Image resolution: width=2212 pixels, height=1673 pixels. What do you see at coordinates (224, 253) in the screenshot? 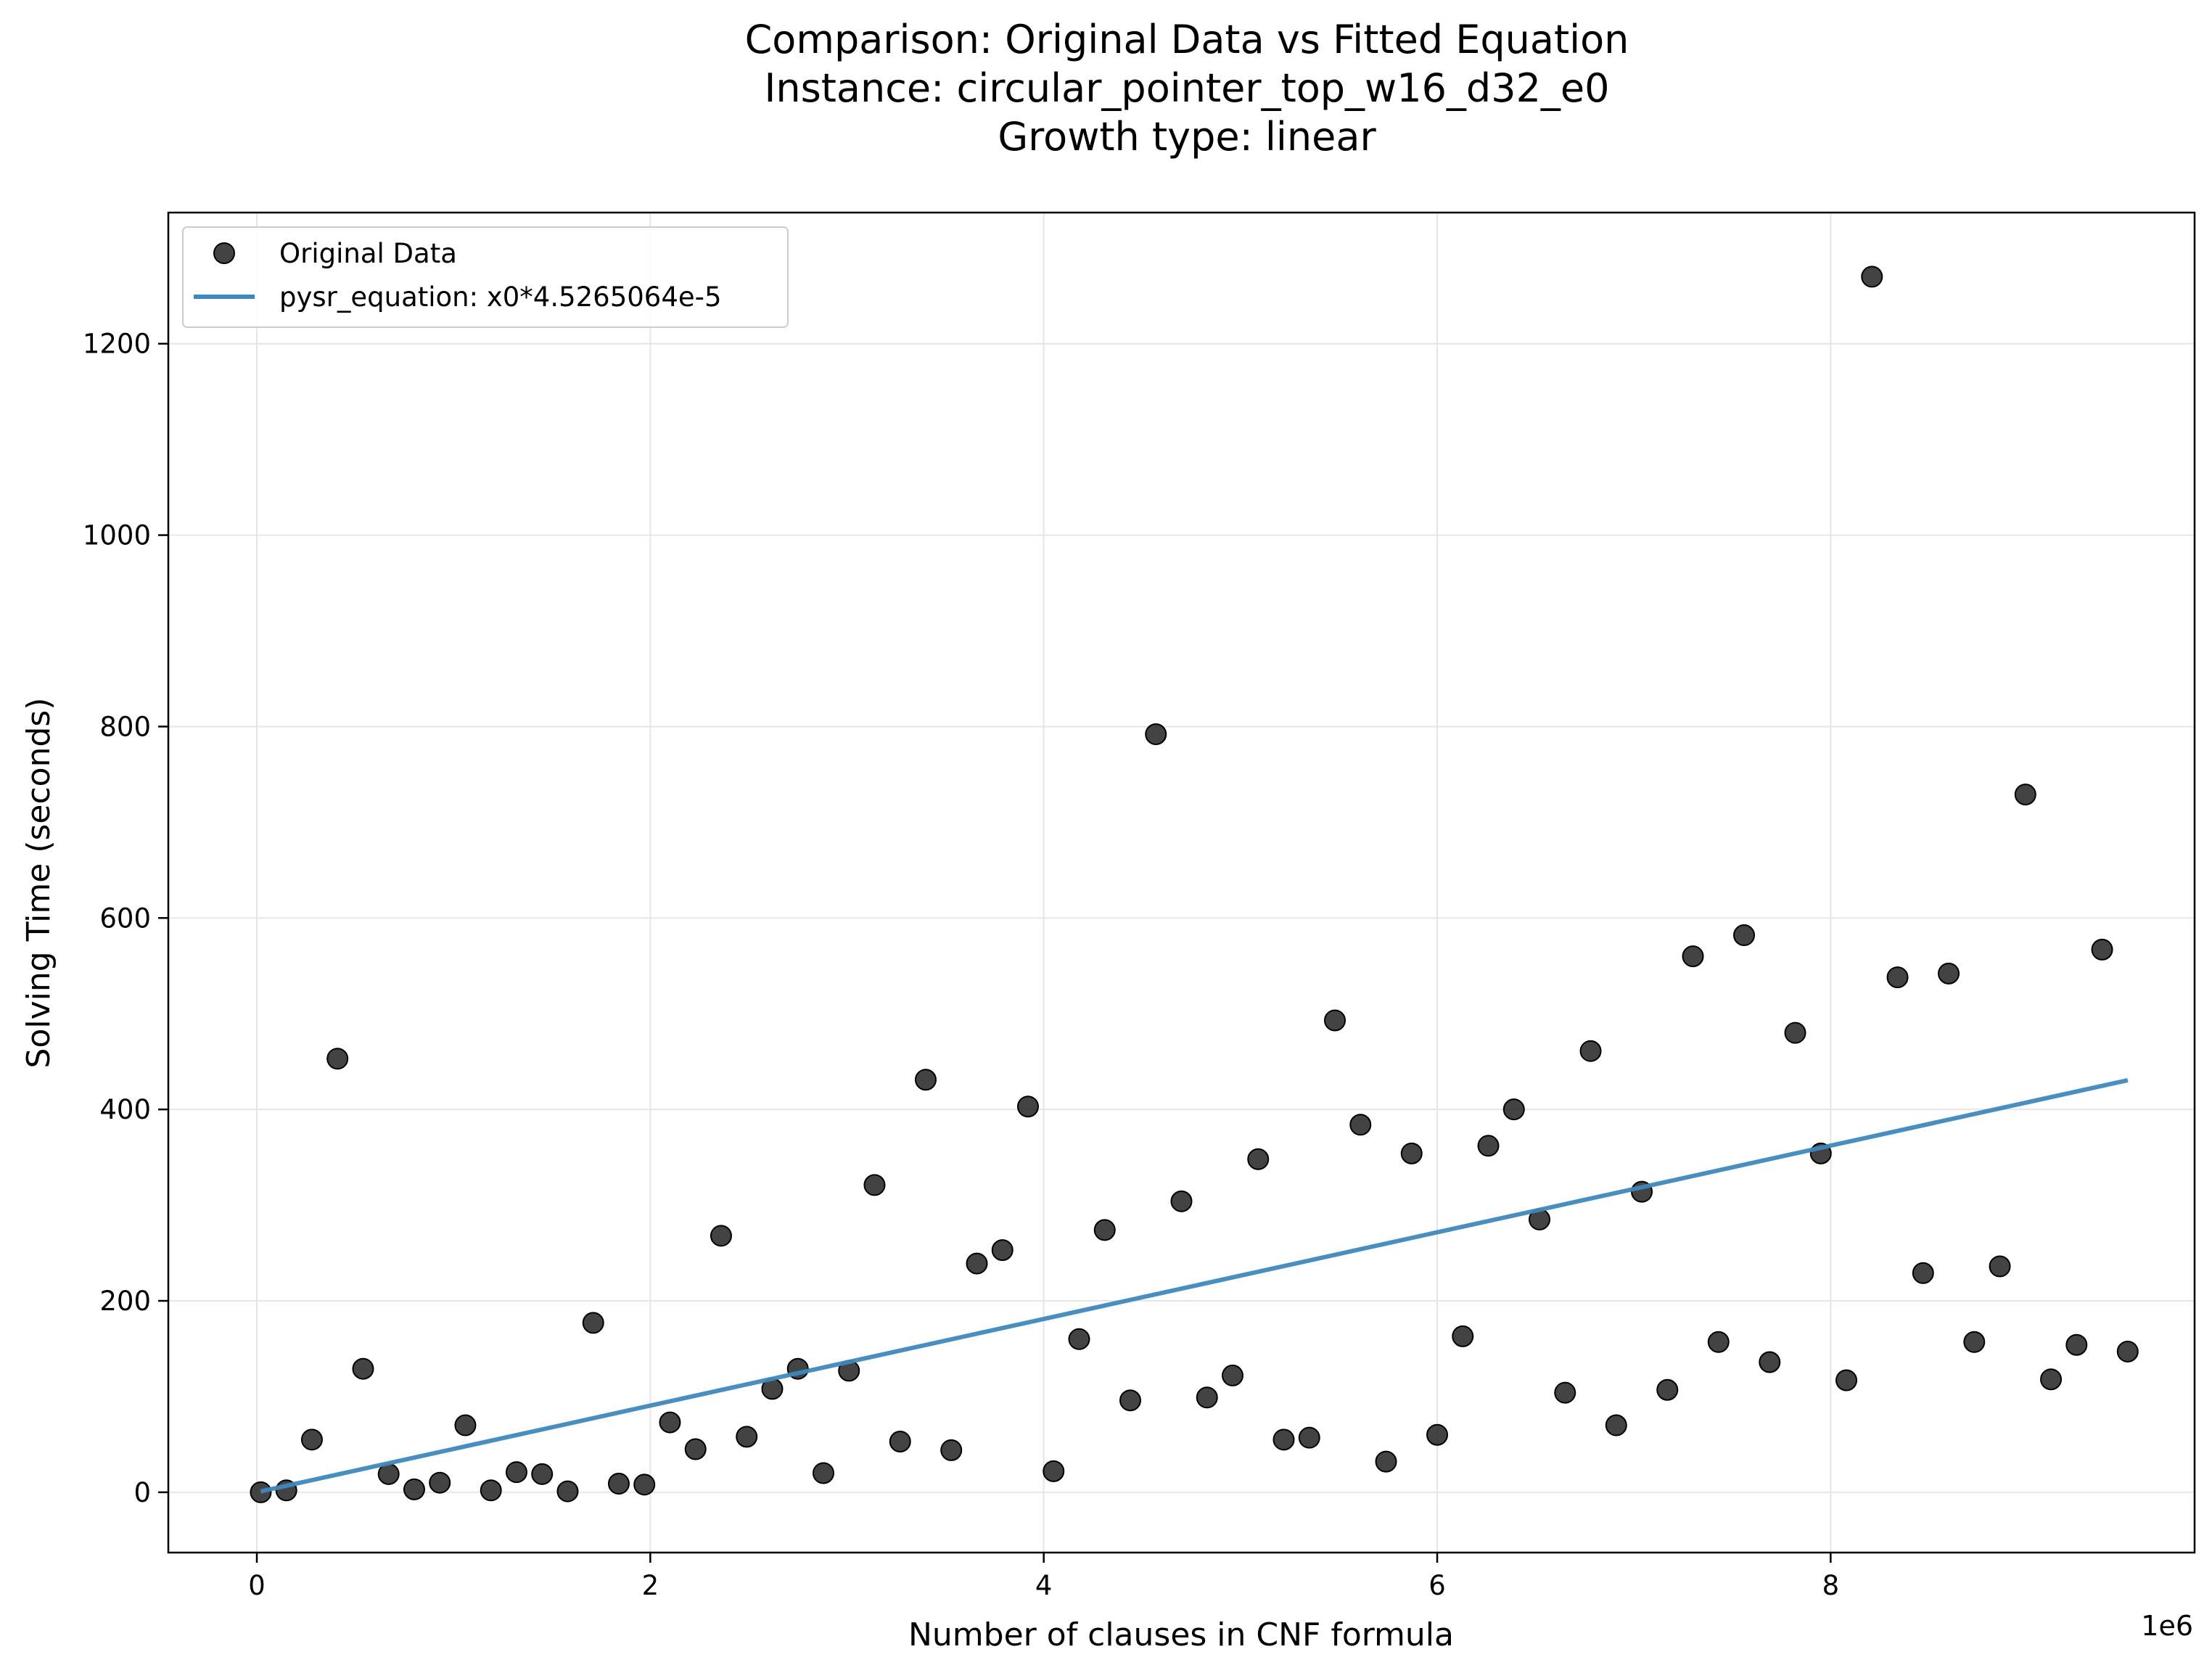
I see `legend-marker-original-data` at bounding box center [224, 253].